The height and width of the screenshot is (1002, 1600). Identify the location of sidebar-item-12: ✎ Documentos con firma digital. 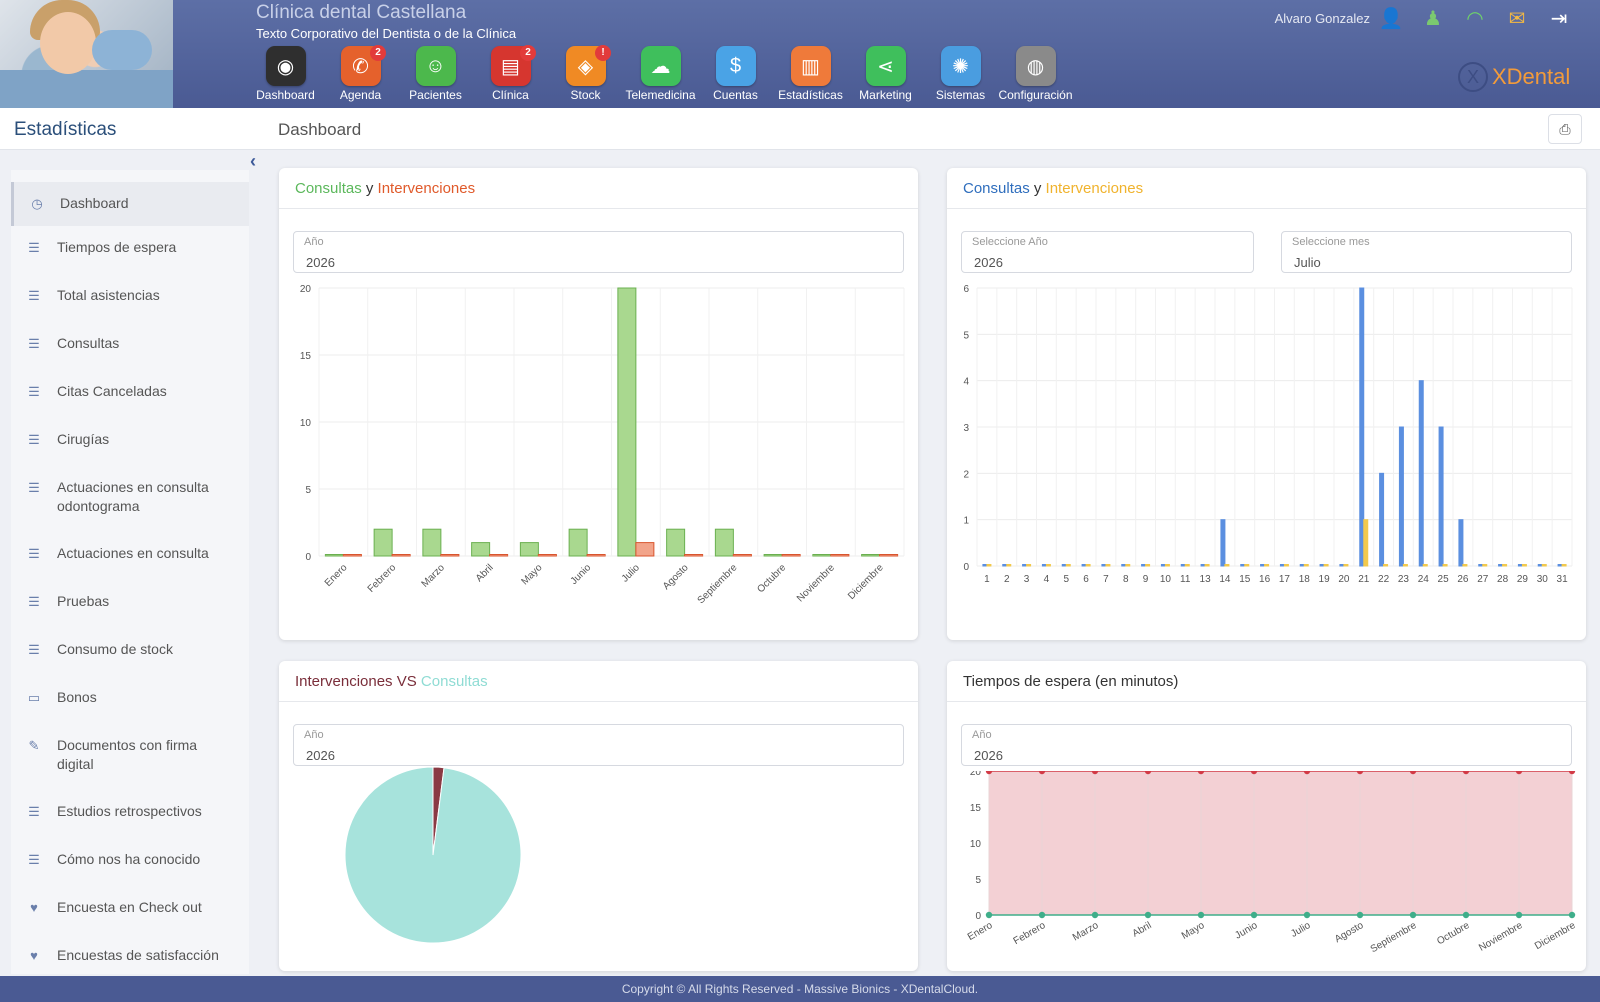
(130, 750).